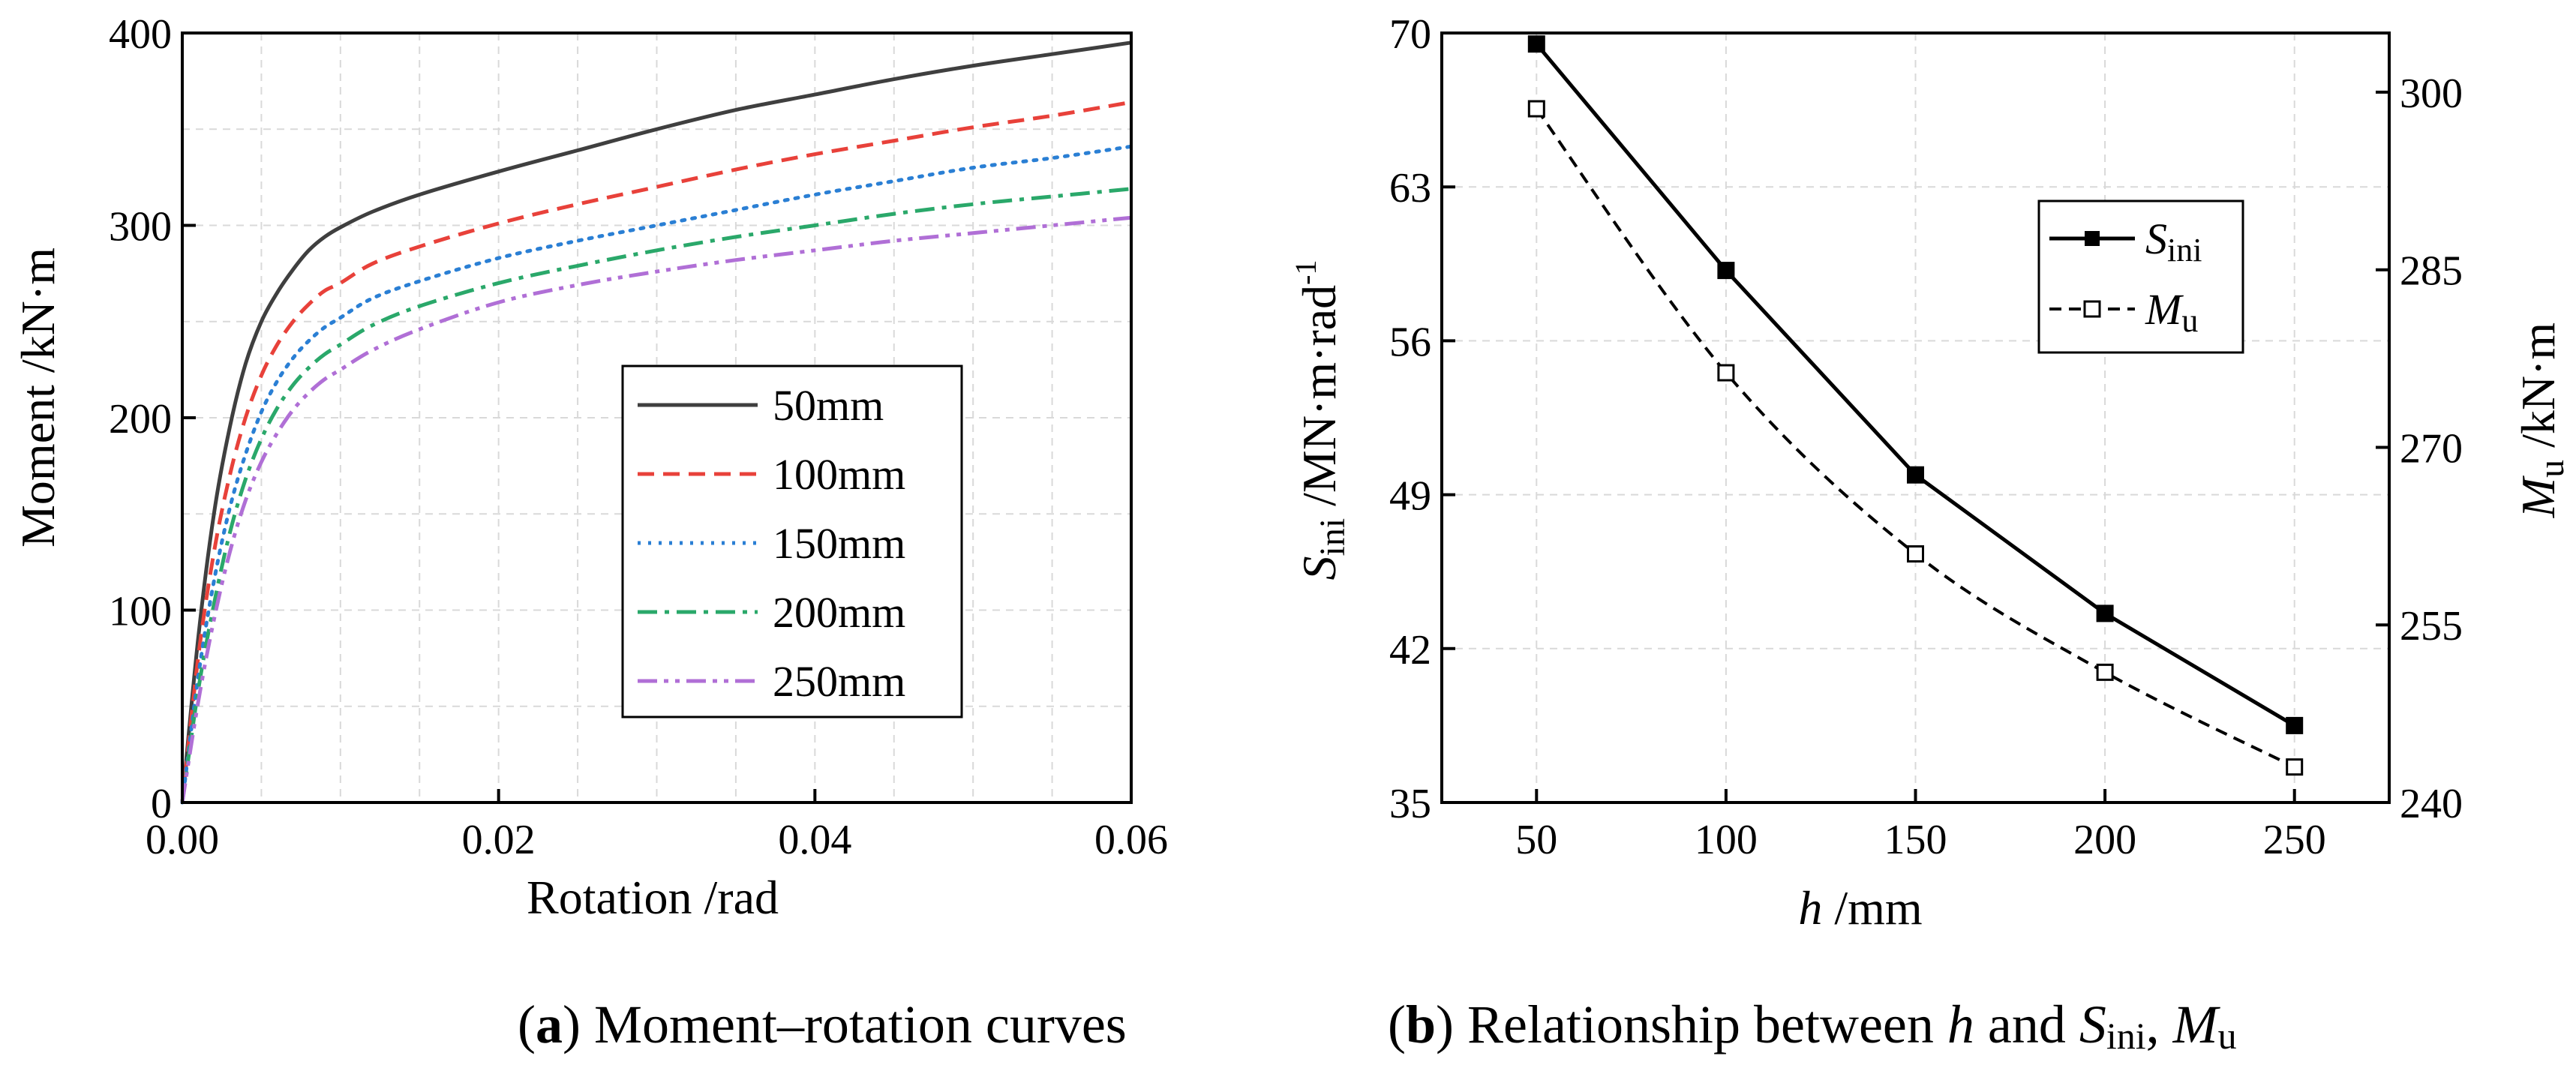  What do you see at coordinates (1812, 1025) in the screenshot?
I see `panel-b-caption: (b) Relationship between h and Sini, Mu` at bounding box center [1812, 1025].